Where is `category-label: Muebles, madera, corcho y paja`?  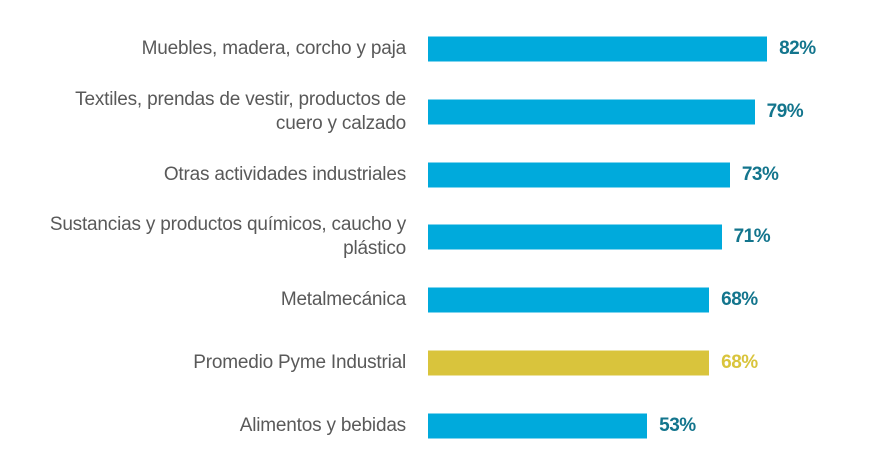 category-label: Muebles, madera, corcho y paja is located at coordinates (274, 48).